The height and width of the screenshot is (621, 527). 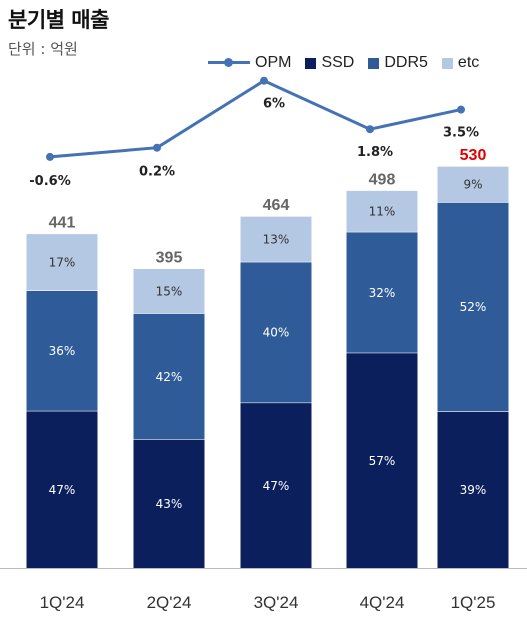 What do you see at coordinates (447, 63) in the screenshot?
I see `etc-swatch-icon` at bounding box center [447, 63].